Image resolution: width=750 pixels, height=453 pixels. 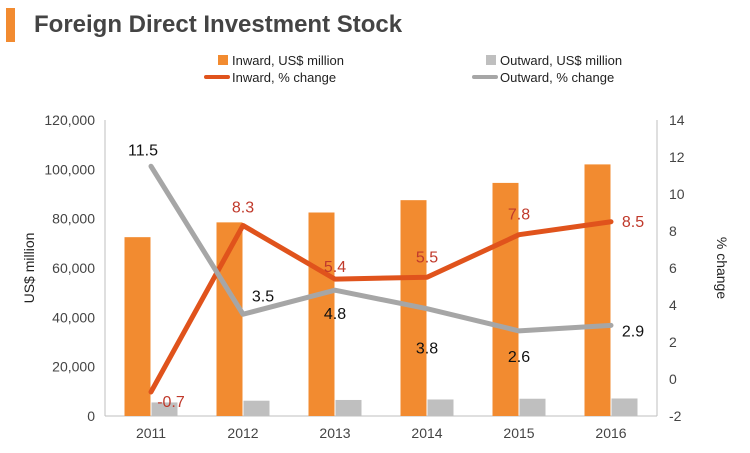 What do you see at coordinates (519, 215) in the screenshot?
I see `inward-pct-label: 7.8` at bounding box center [519, 215].